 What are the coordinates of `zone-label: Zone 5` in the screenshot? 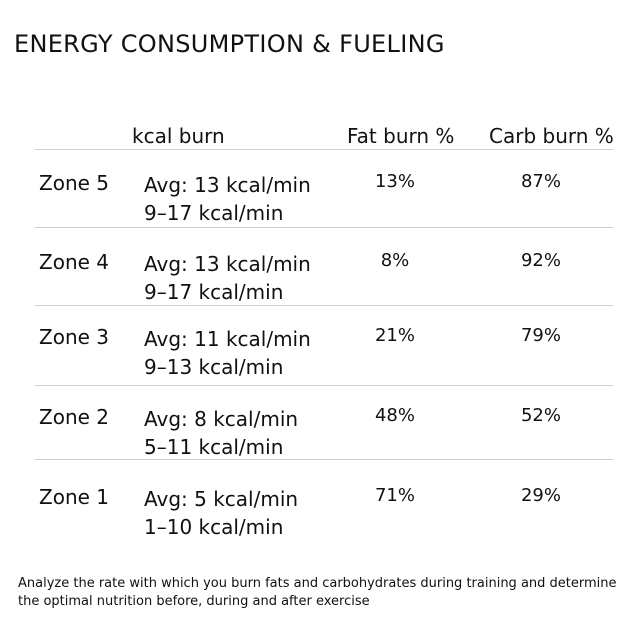 It's located at (74, 183).